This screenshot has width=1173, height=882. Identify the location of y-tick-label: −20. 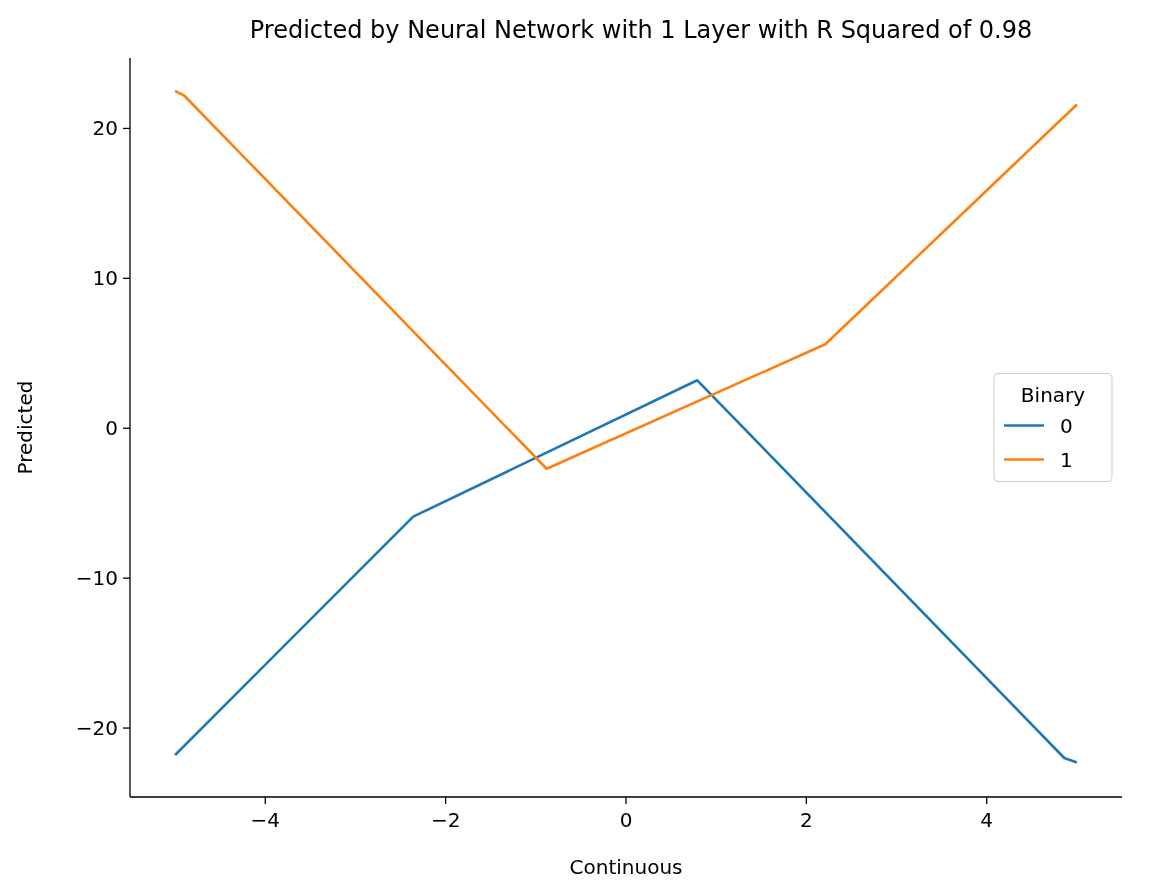
(96, 728).